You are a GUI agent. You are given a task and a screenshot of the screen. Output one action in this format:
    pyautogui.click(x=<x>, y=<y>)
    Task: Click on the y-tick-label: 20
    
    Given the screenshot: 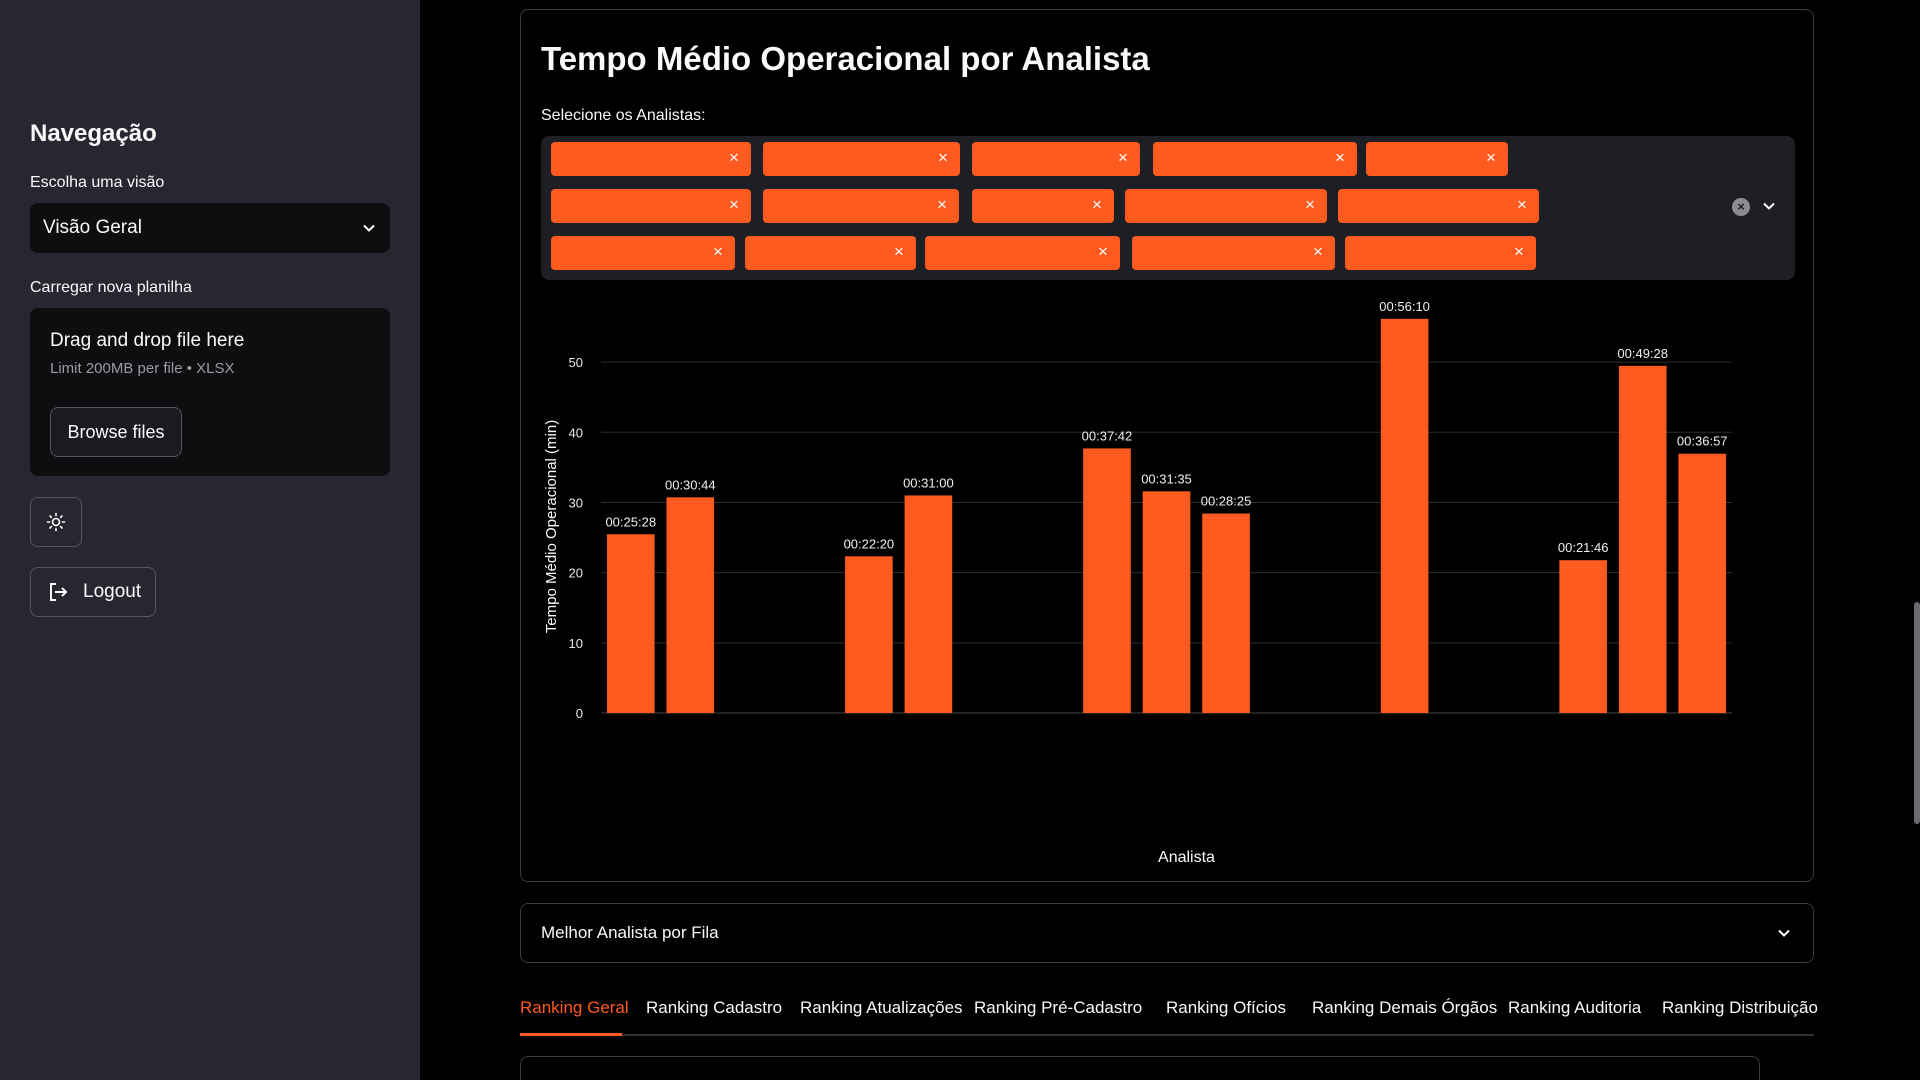 What is the action you would take?
    pyautogui.click(x=576, y=573)
    